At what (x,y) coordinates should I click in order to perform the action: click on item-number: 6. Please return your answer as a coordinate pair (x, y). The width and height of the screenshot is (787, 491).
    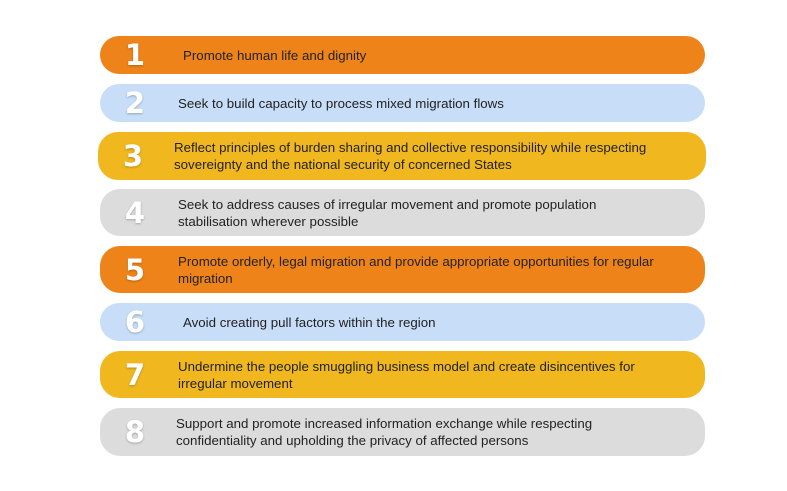
    Looking at the image, I should click on (135, 322).